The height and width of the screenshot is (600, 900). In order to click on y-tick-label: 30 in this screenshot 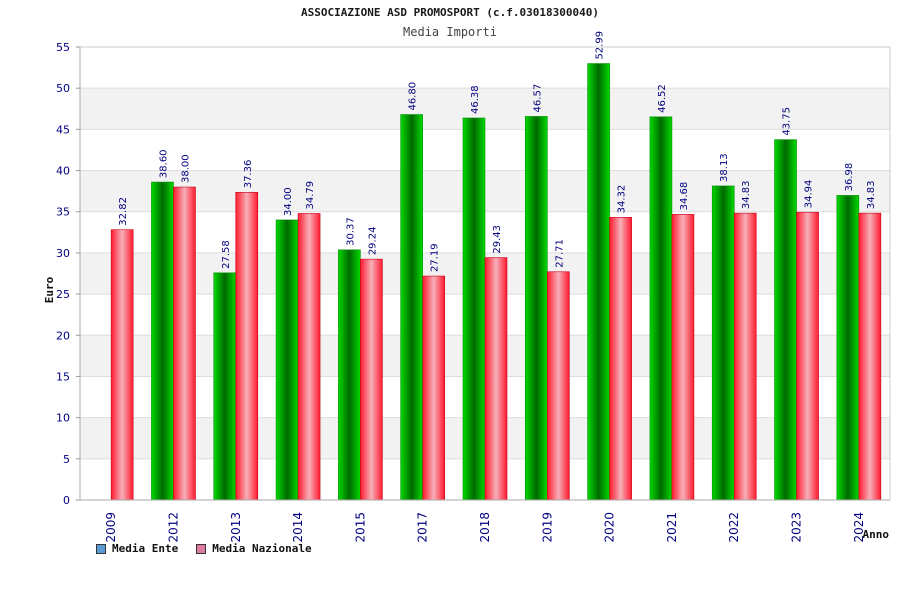, I will do `click(63, 253)`.